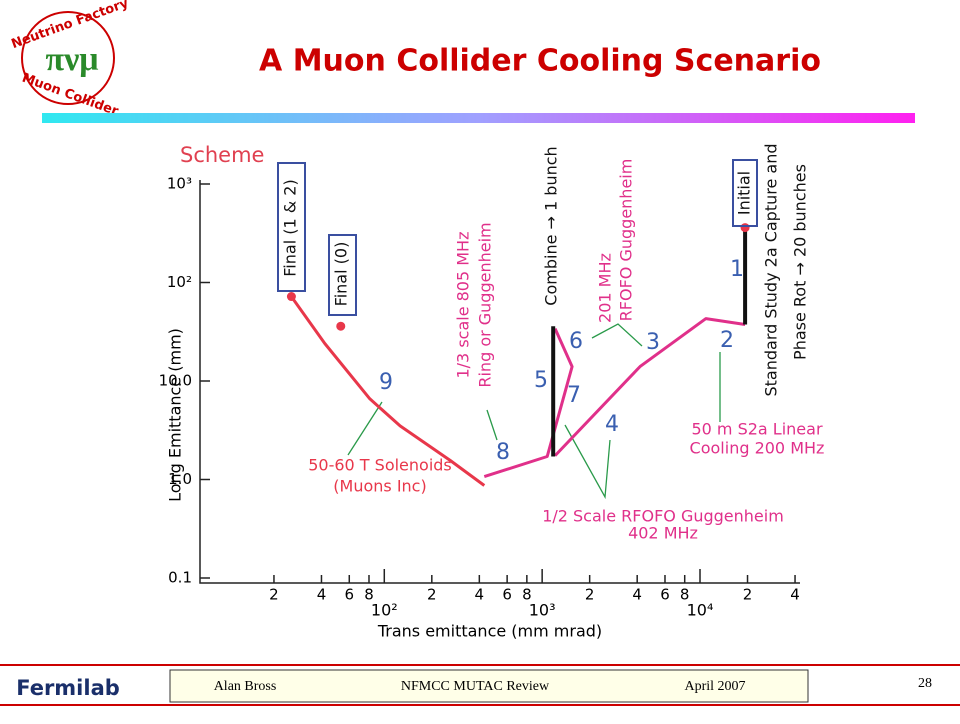 The image size is (960, 724). What do you see at coordinates (574, 395) in the screenshot?
I see `annotation: 7` at bounding box center [574, 395].